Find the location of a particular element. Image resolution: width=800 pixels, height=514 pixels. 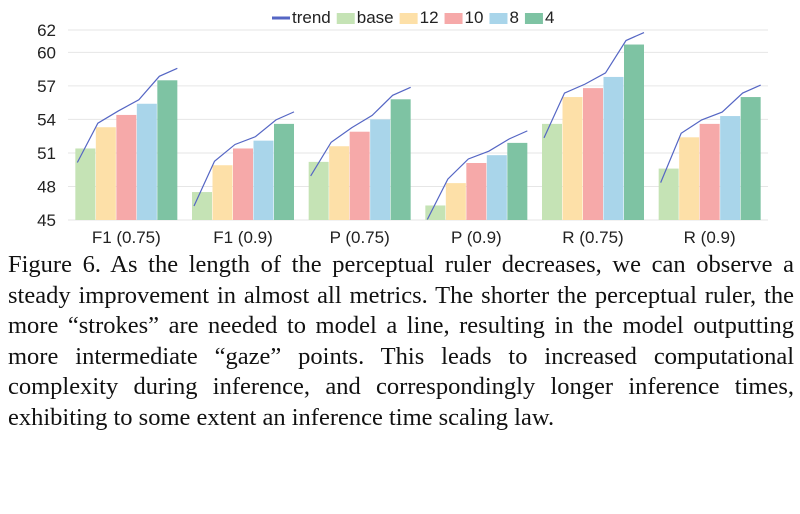

y-tick-label: 57 is located at coordinates (46, 86).